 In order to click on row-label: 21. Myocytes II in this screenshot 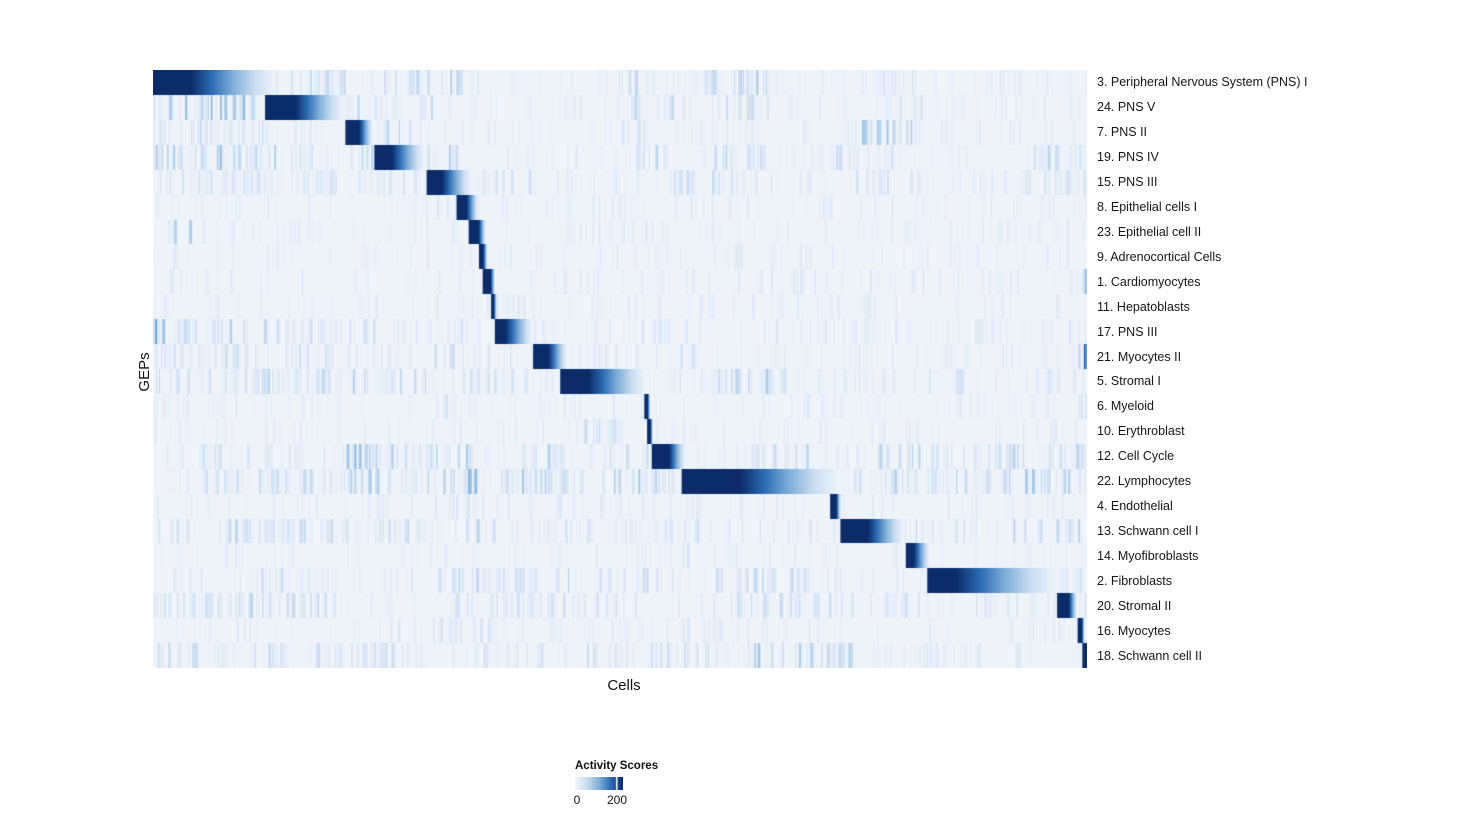, I will do `click(1139, 356)`.